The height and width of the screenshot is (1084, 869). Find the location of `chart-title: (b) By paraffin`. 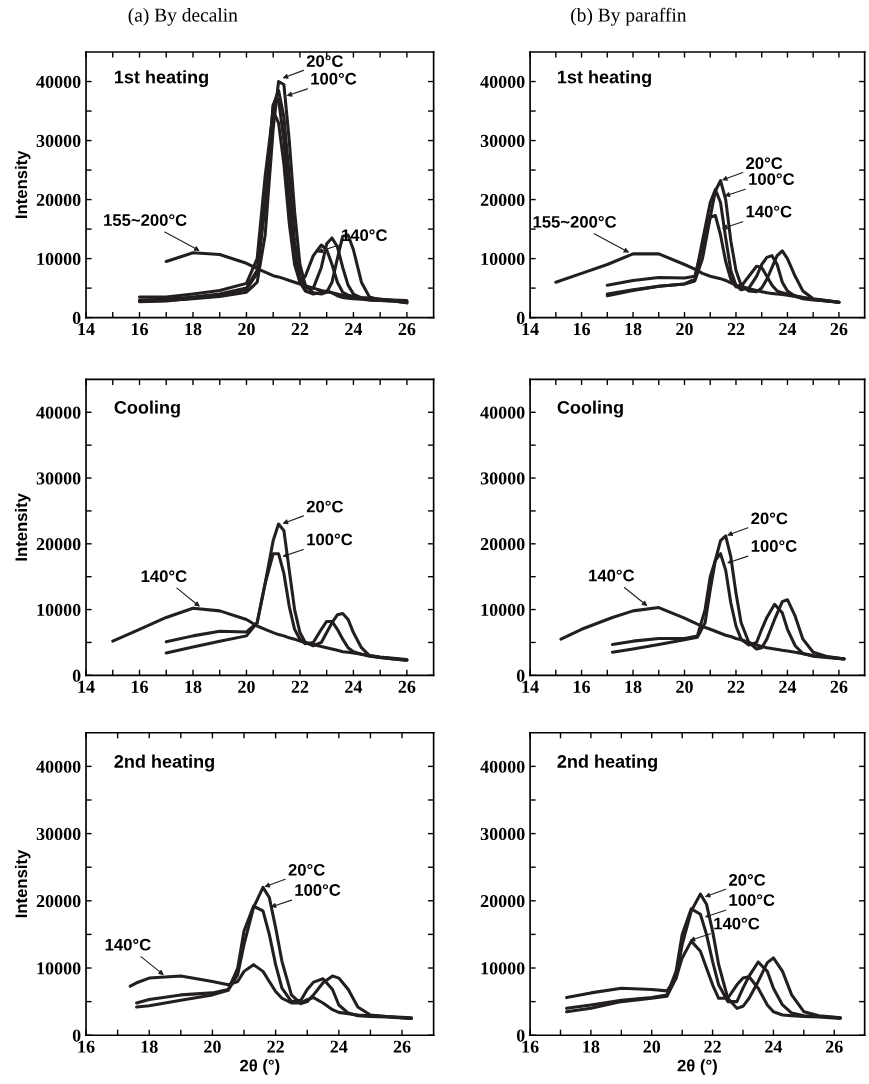

chart-title: (b) By paraffin is located at coordinates (629, 16).